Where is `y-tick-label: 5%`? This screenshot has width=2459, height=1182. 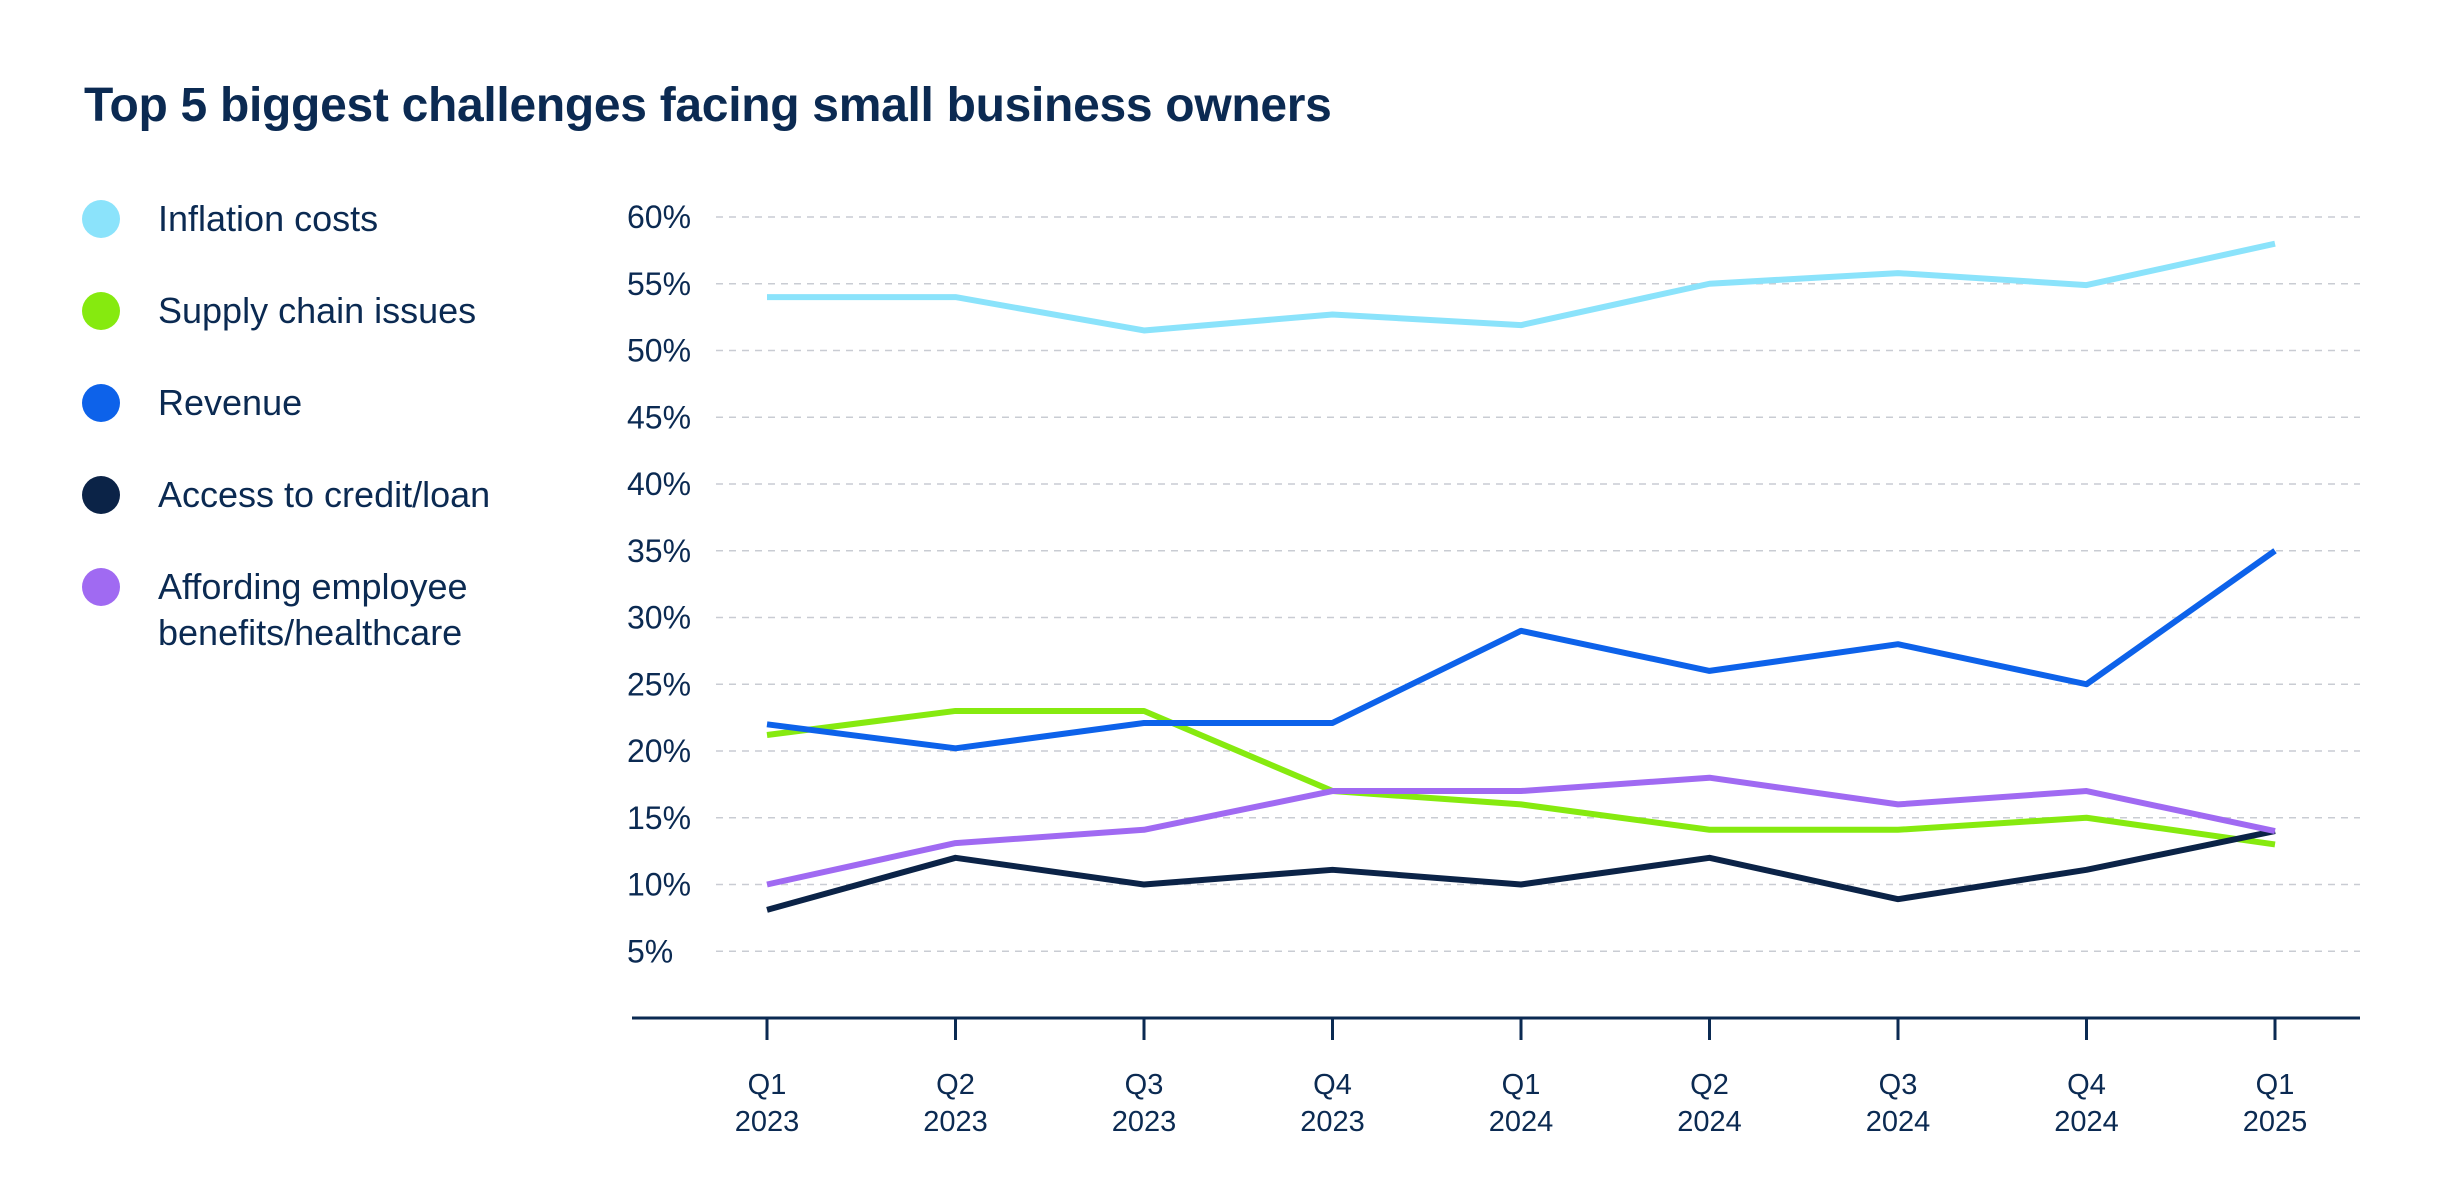 y-tick-label: 5% is located at coordinates (650, 951).